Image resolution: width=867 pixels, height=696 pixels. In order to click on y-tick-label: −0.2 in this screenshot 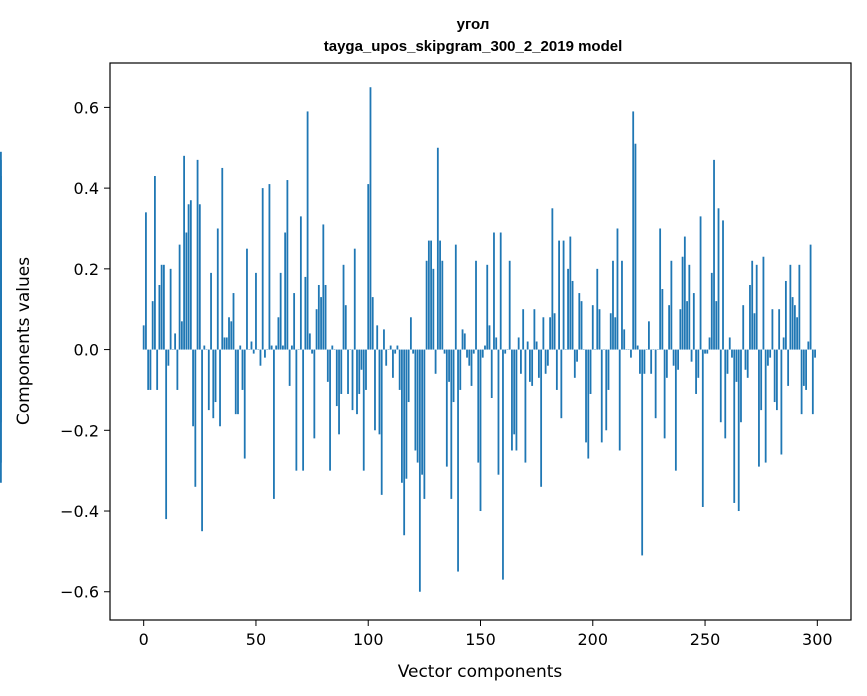, I will do `click(79, 430)`.